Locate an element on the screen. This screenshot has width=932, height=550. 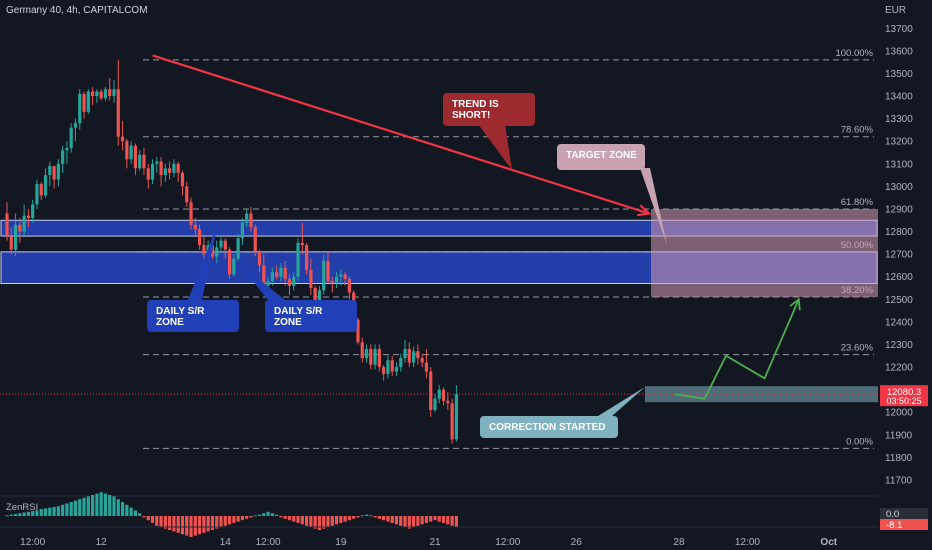
target-callout-pointer is located at coordinates (653, 206).